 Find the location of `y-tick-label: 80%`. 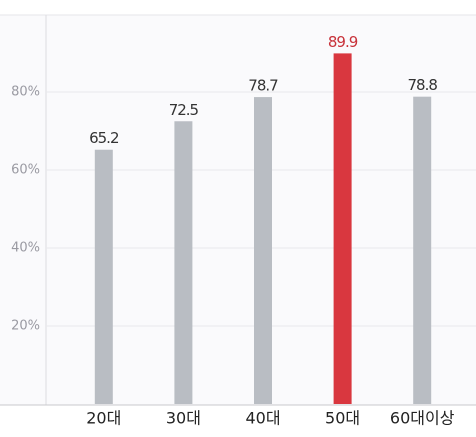

y-tick-label: 80% is located at coordinates (25, 92).